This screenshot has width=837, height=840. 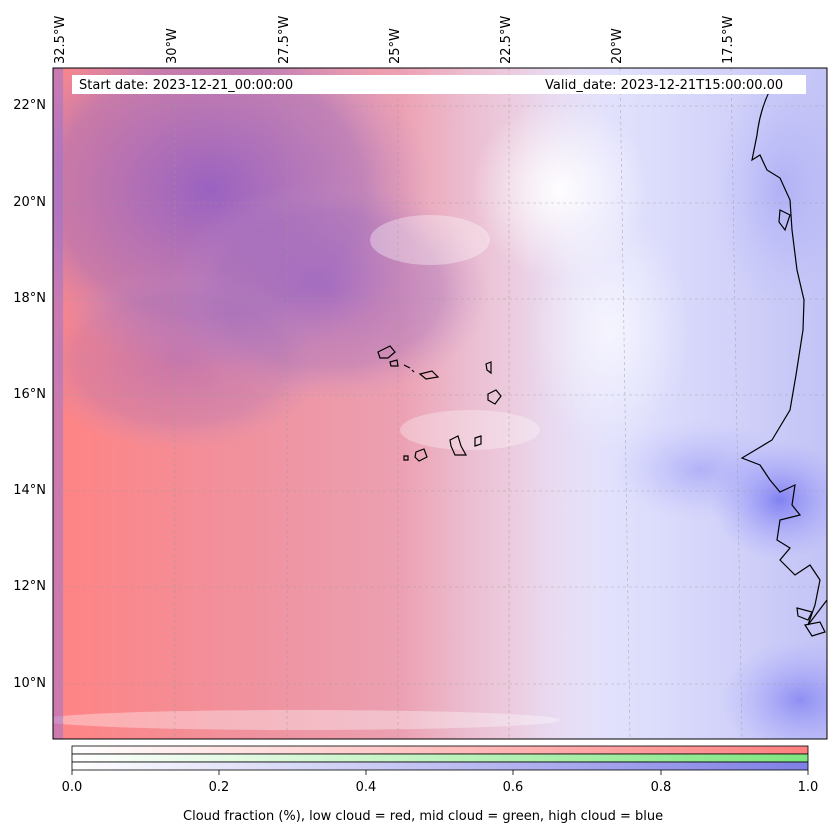 What do you see at coordinates (506, 39) in the screenshot?
I see `lon-label: 22.5°W` at bounding box center [506, 39].